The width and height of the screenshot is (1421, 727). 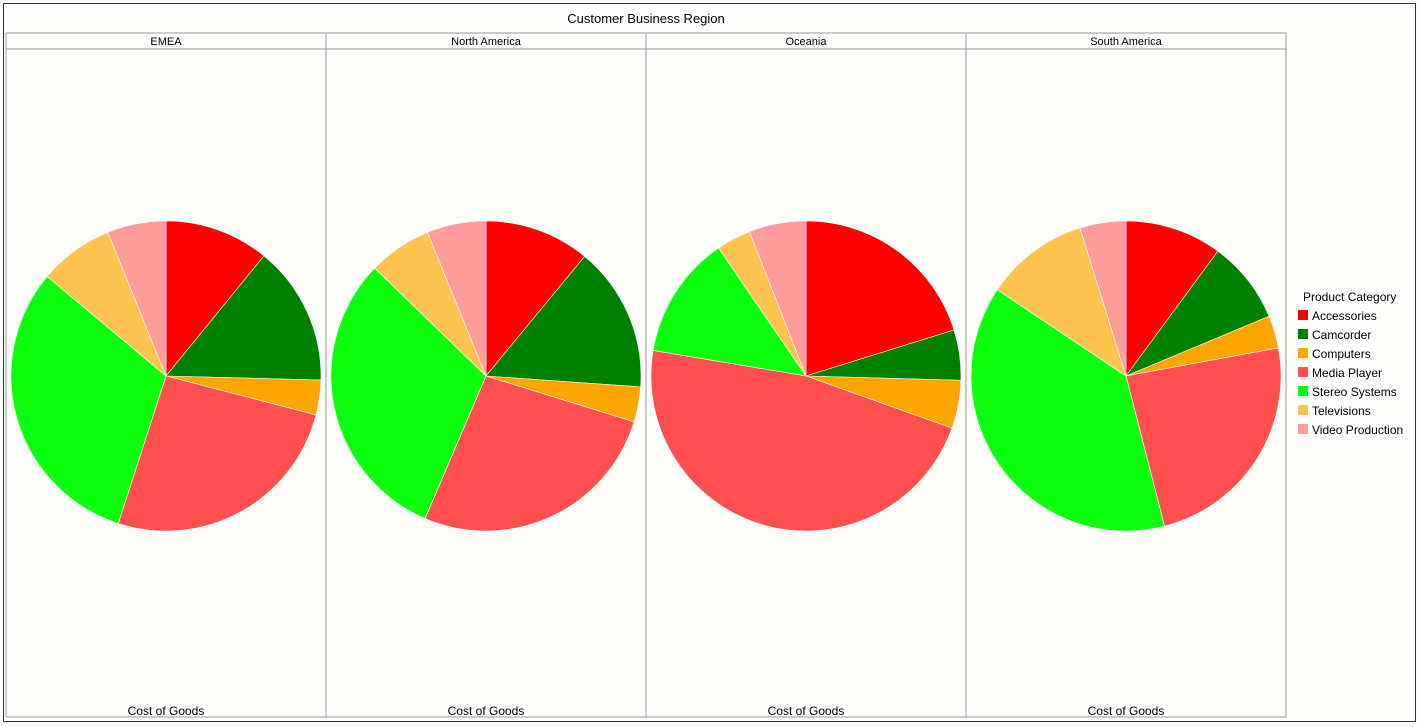 What do you see at coordinates (1347, 373) in the screenshot?
I see `legend-label: Media Player` at bounding box center [1347, 373].